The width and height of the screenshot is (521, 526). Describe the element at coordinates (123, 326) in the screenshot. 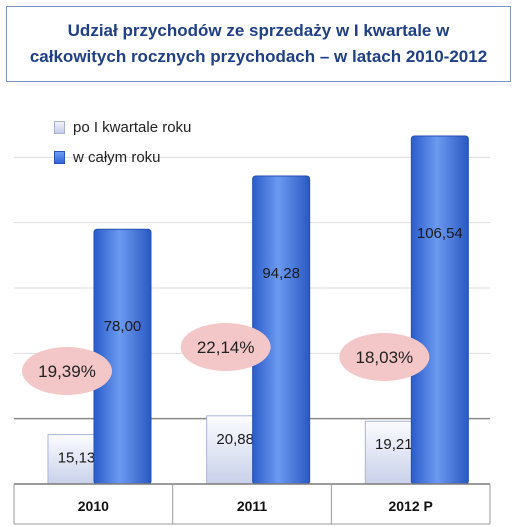

I see `bar-label-series2: 78,00` at that location.